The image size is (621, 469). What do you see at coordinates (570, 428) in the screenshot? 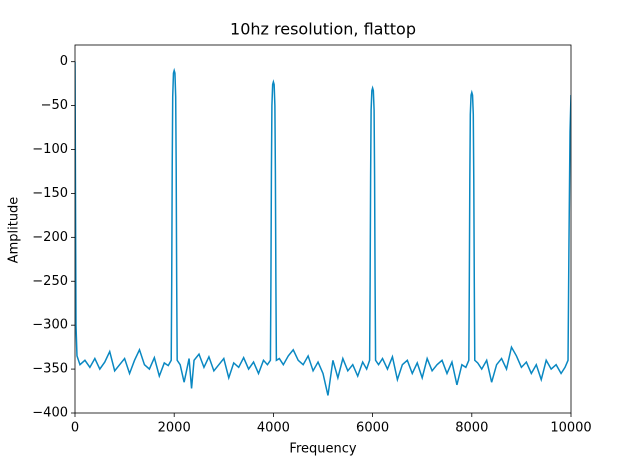
I see `x-tick-label: 10000` at bounding box center [570, 428].